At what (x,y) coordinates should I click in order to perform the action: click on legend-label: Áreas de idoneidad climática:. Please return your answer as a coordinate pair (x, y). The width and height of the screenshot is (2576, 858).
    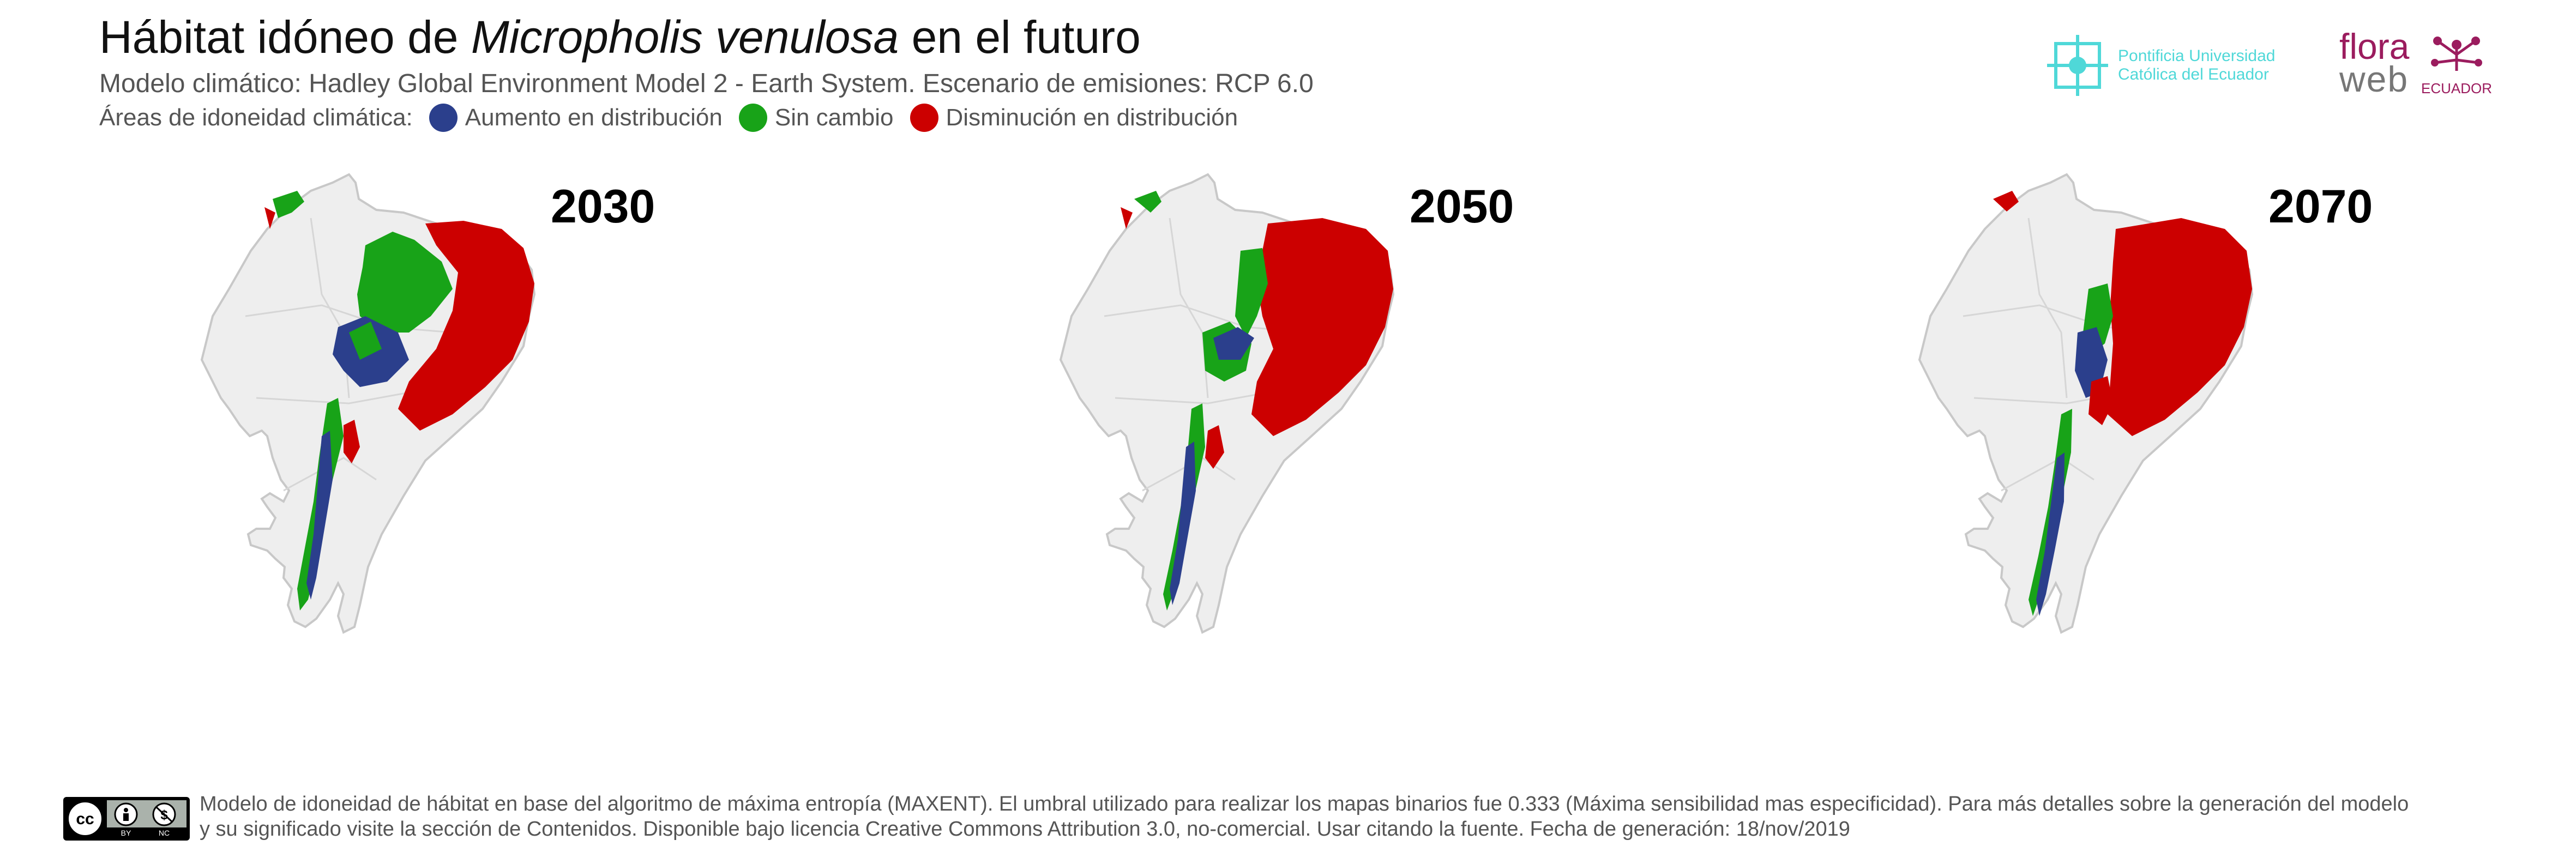
    Looking at the image, I should click on (256, 117).